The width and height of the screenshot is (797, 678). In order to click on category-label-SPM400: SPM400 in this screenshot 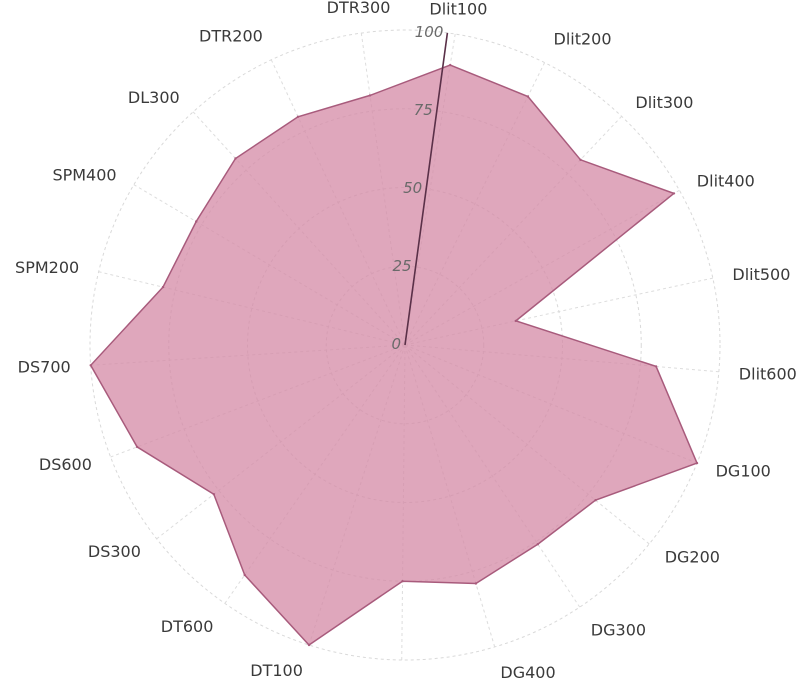, I will do `click(84, 175)`.